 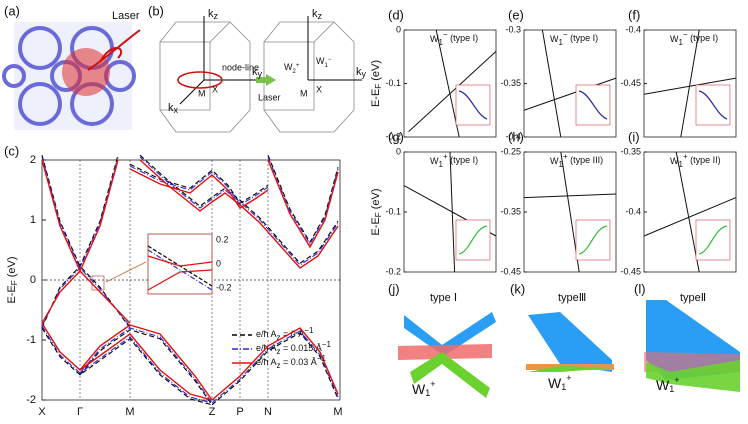 I want to click on legend-label: e/ħ Az = 0 Å−1, so click(x=285, y=334).